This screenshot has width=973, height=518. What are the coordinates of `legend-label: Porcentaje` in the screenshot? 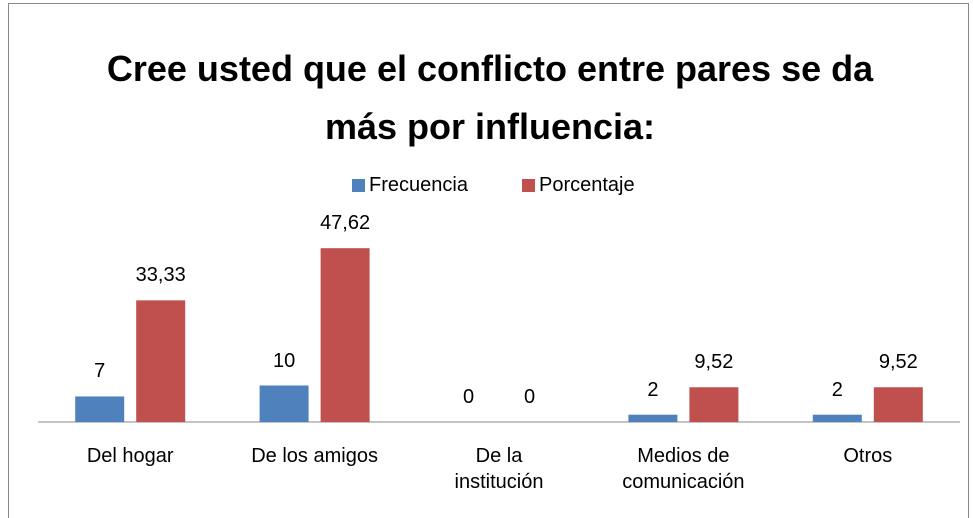 It's located at (587, 185).